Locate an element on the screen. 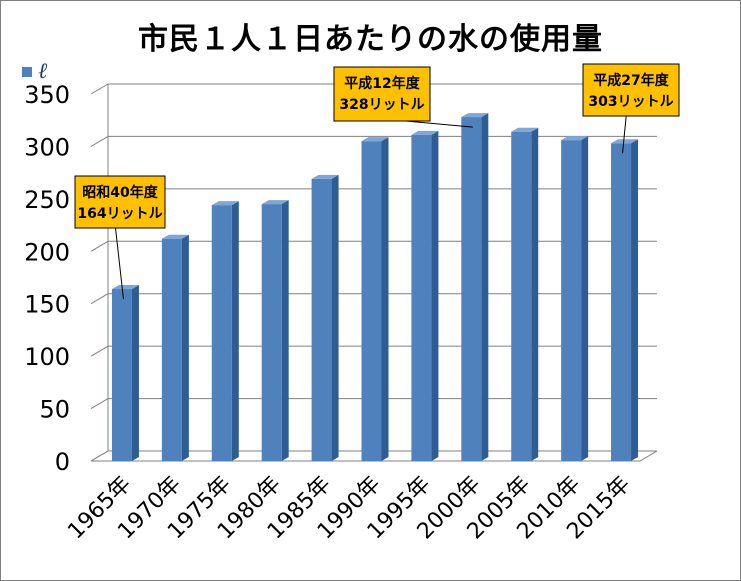  y-tick-label: 150 is located at coordinates (47, 305).